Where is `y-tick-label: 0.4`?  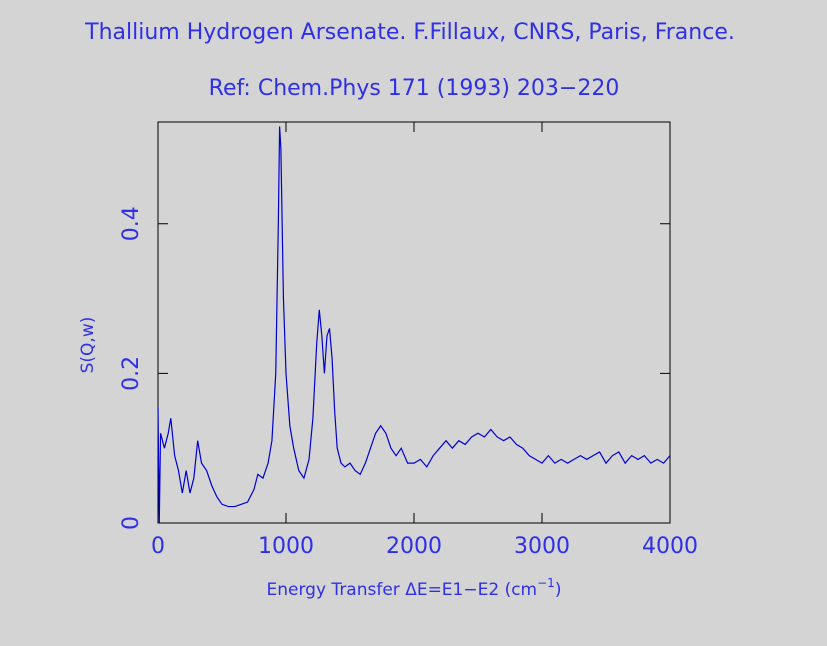
y-tick-label: 0.4 is located at coordinates (131, 223).